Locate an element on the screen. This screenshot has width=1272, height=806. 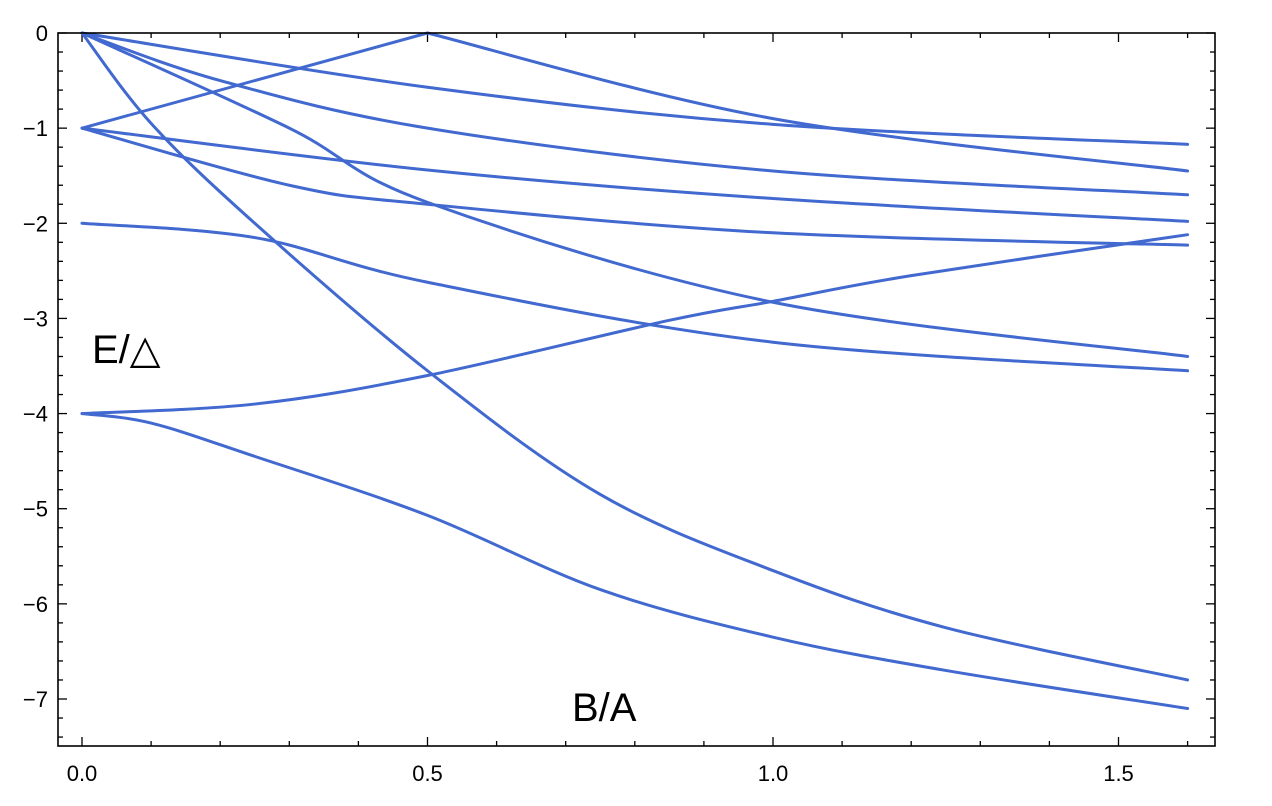
y-tick-label: −5 is located at coordinates (35, 509).